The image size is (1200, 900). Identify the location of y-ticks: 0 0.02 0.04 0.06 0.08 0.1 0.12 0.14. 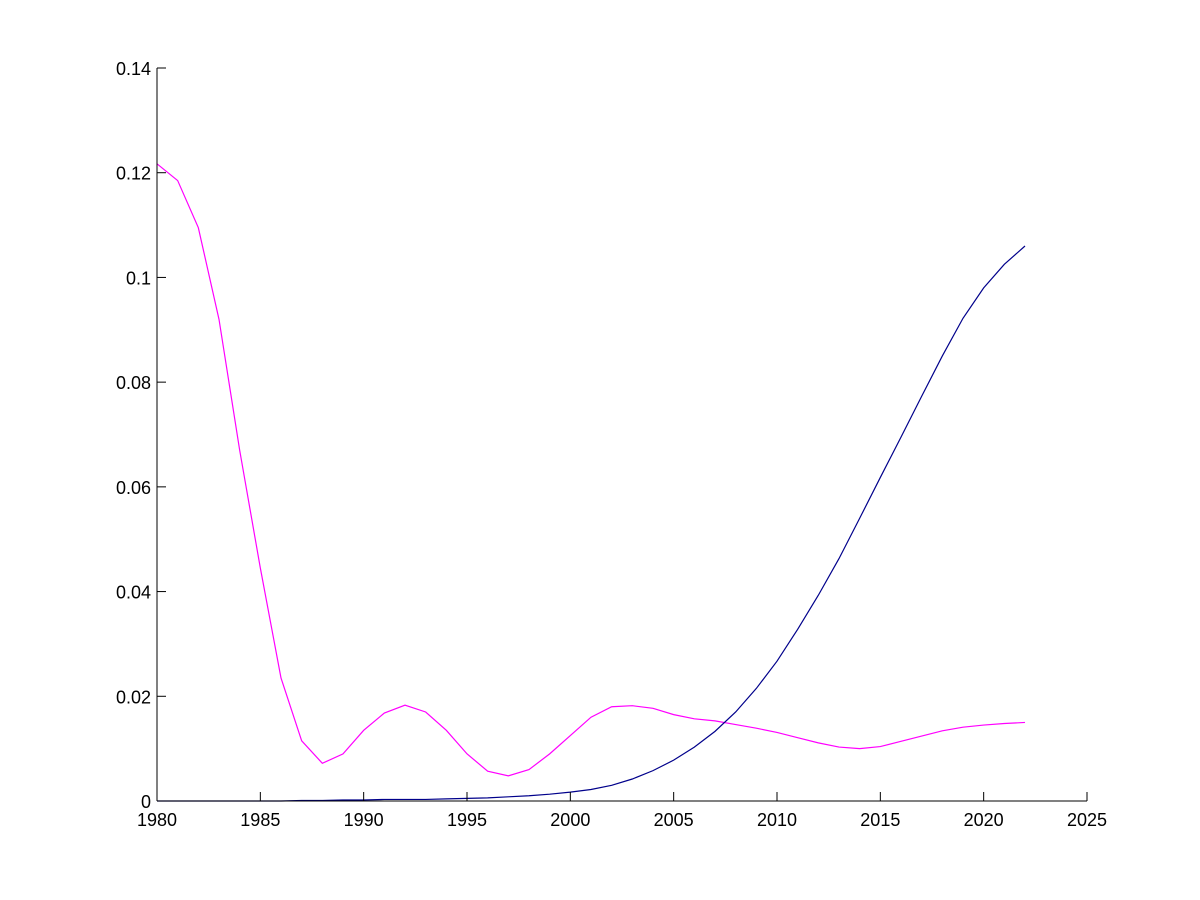
(141, 435).